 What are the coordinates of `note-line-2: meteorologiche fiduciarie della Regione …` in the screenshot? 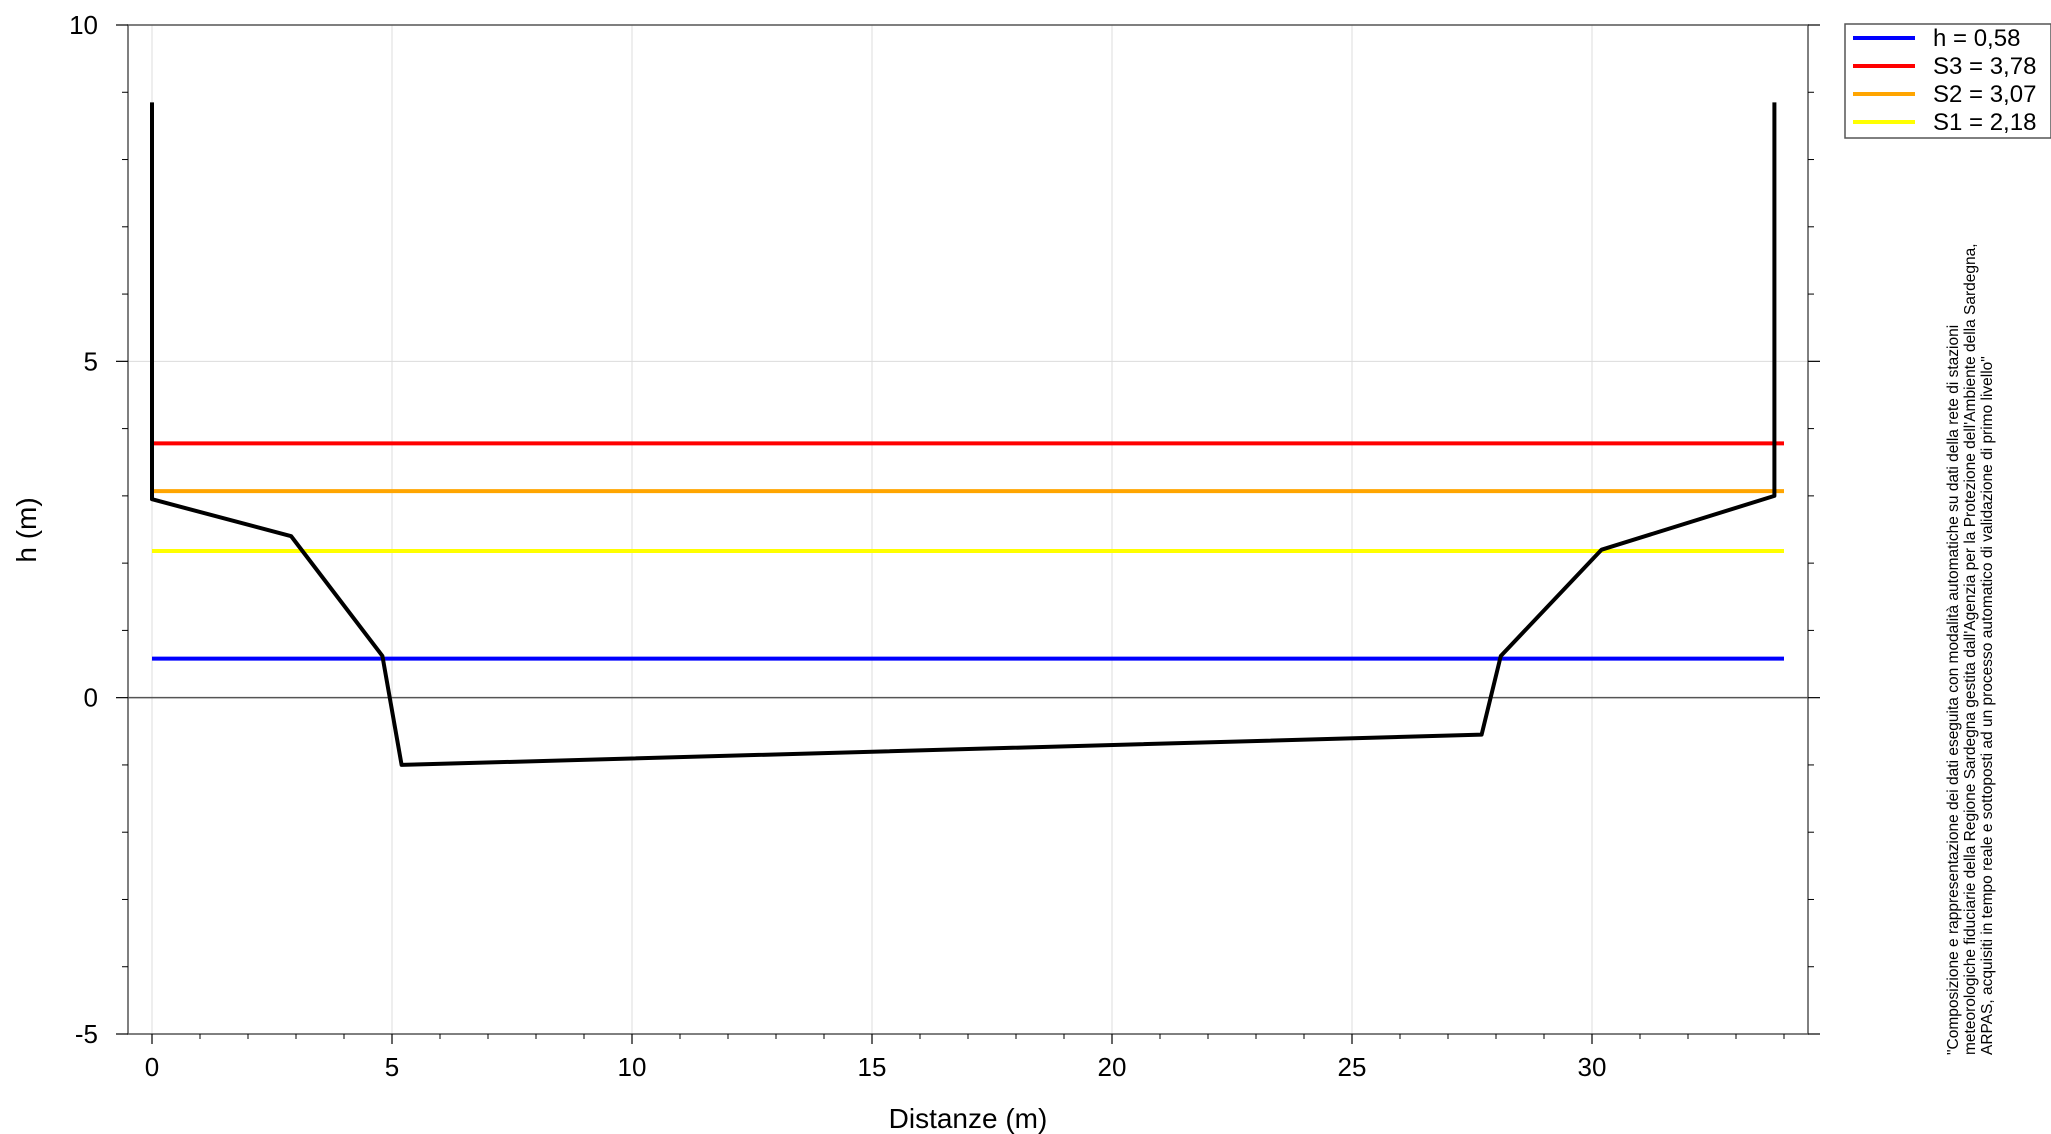 It's located at (1970, 649).